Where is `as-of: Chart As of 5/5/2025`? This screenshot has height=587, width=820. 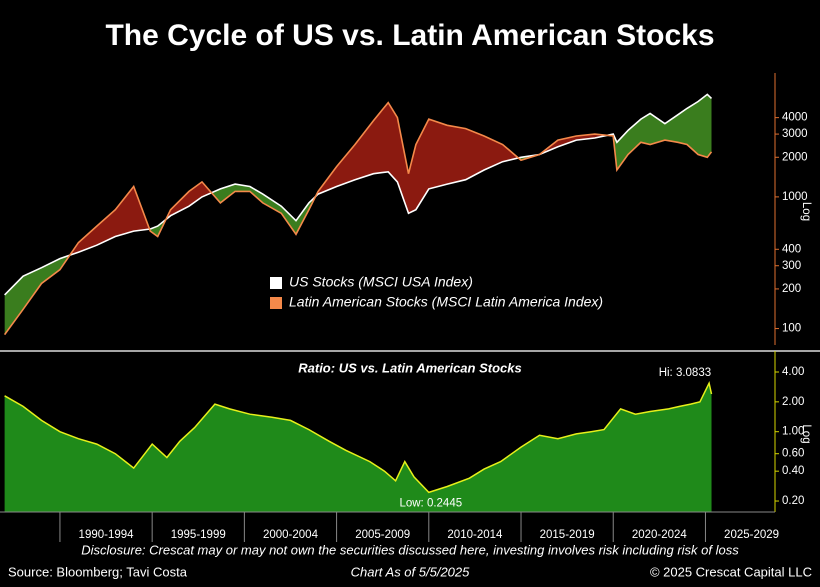 as-of: Chart As of 5/5/2025 is located at coordinates (411, 571).